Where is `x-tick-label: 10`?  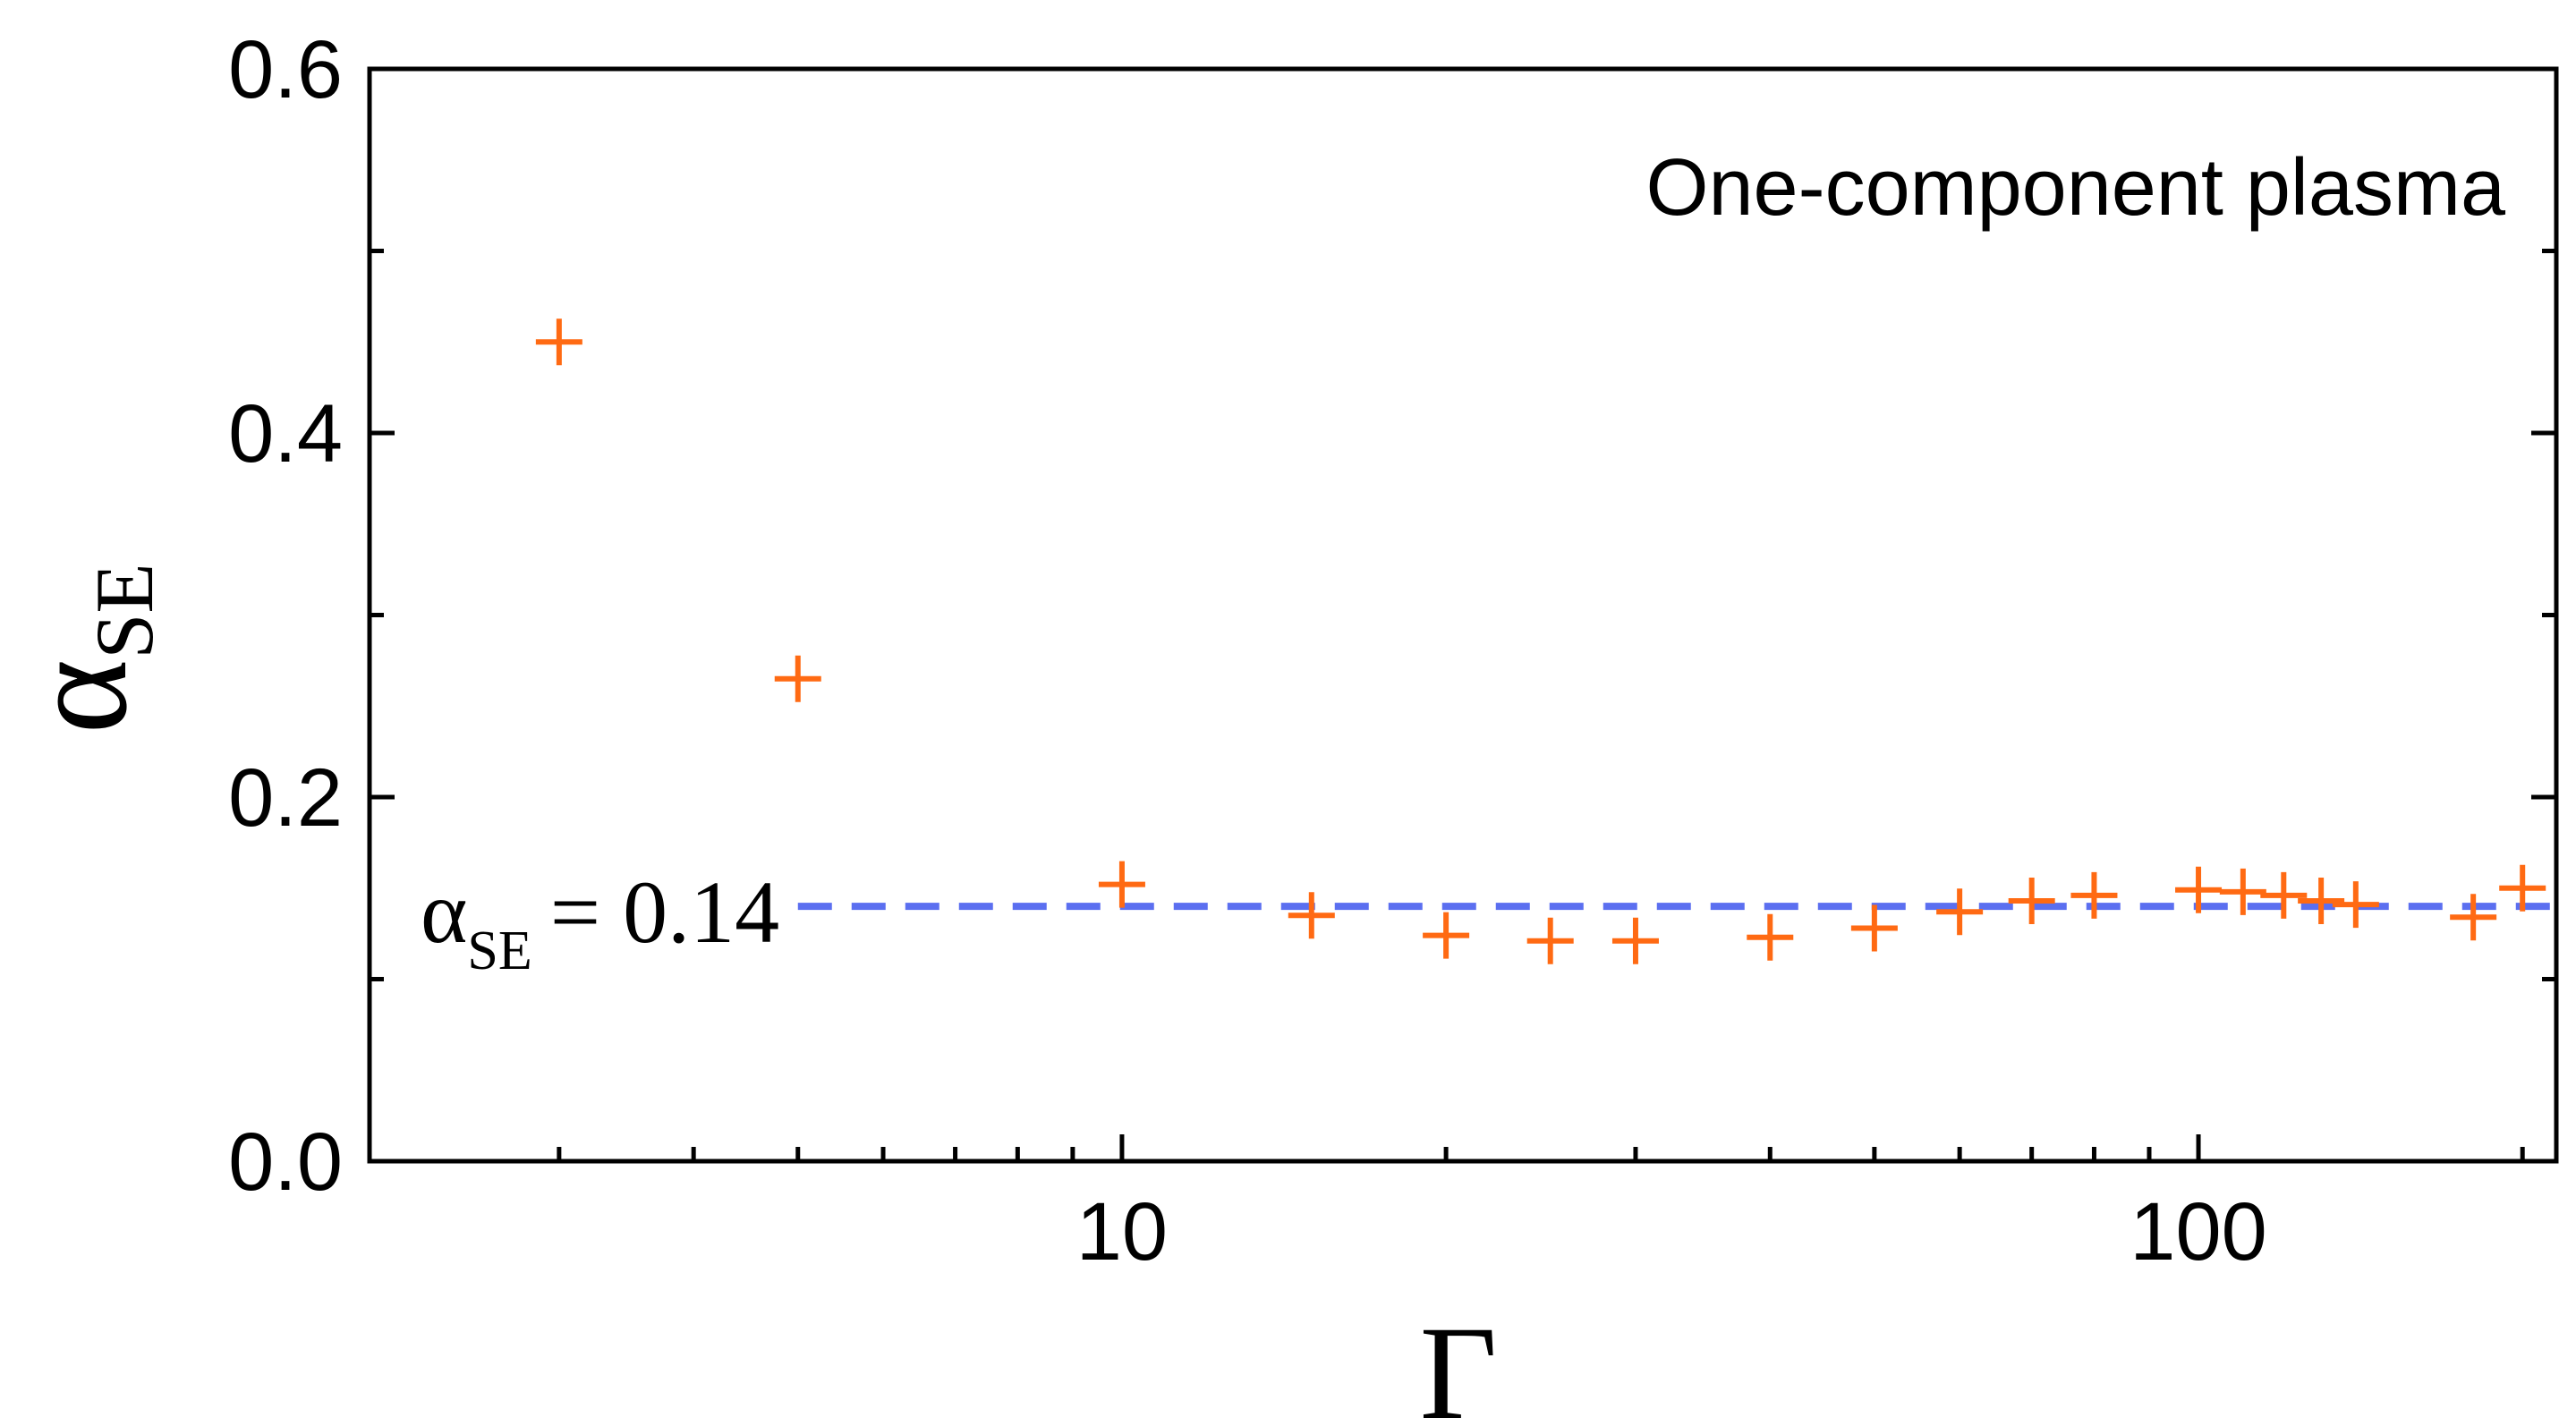
x-tick-label: 10 is located at coordinates (1122, 1232).